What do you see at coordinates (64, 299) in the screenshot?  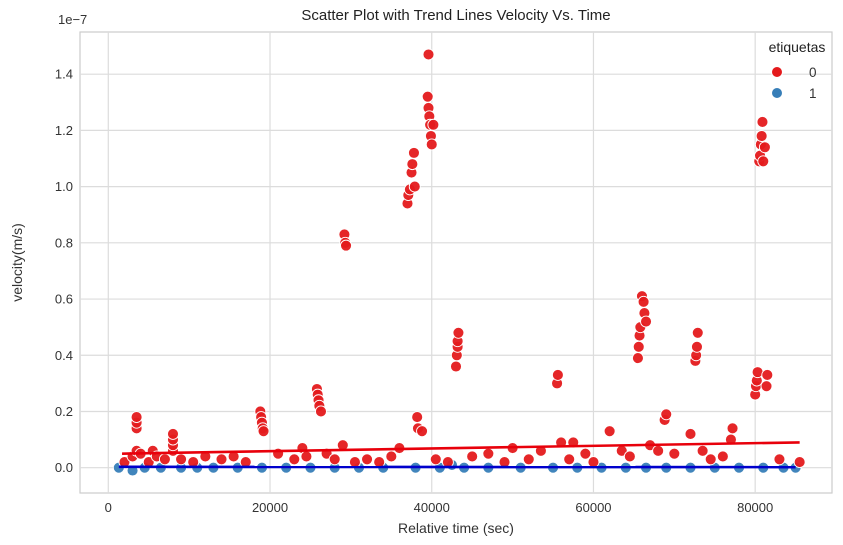 I see `y-tick-label: 0.6` at bounding box center [64, 299].